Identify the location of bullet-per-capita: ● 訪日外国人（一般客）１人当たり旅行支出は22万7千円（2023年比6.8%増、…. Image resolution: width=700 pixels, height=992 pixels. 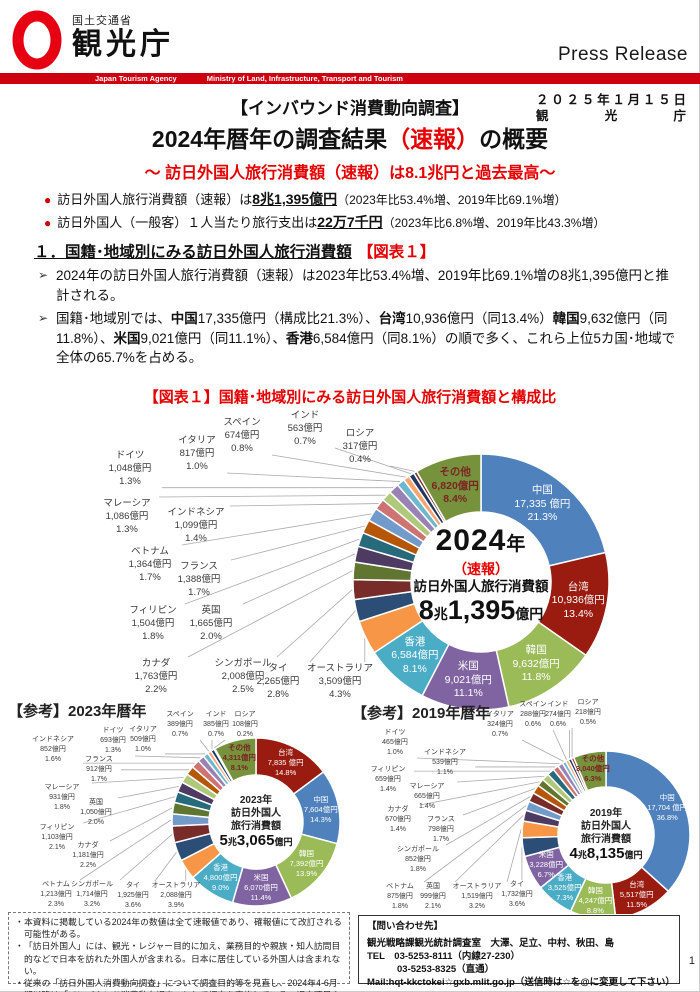
(325, 222).